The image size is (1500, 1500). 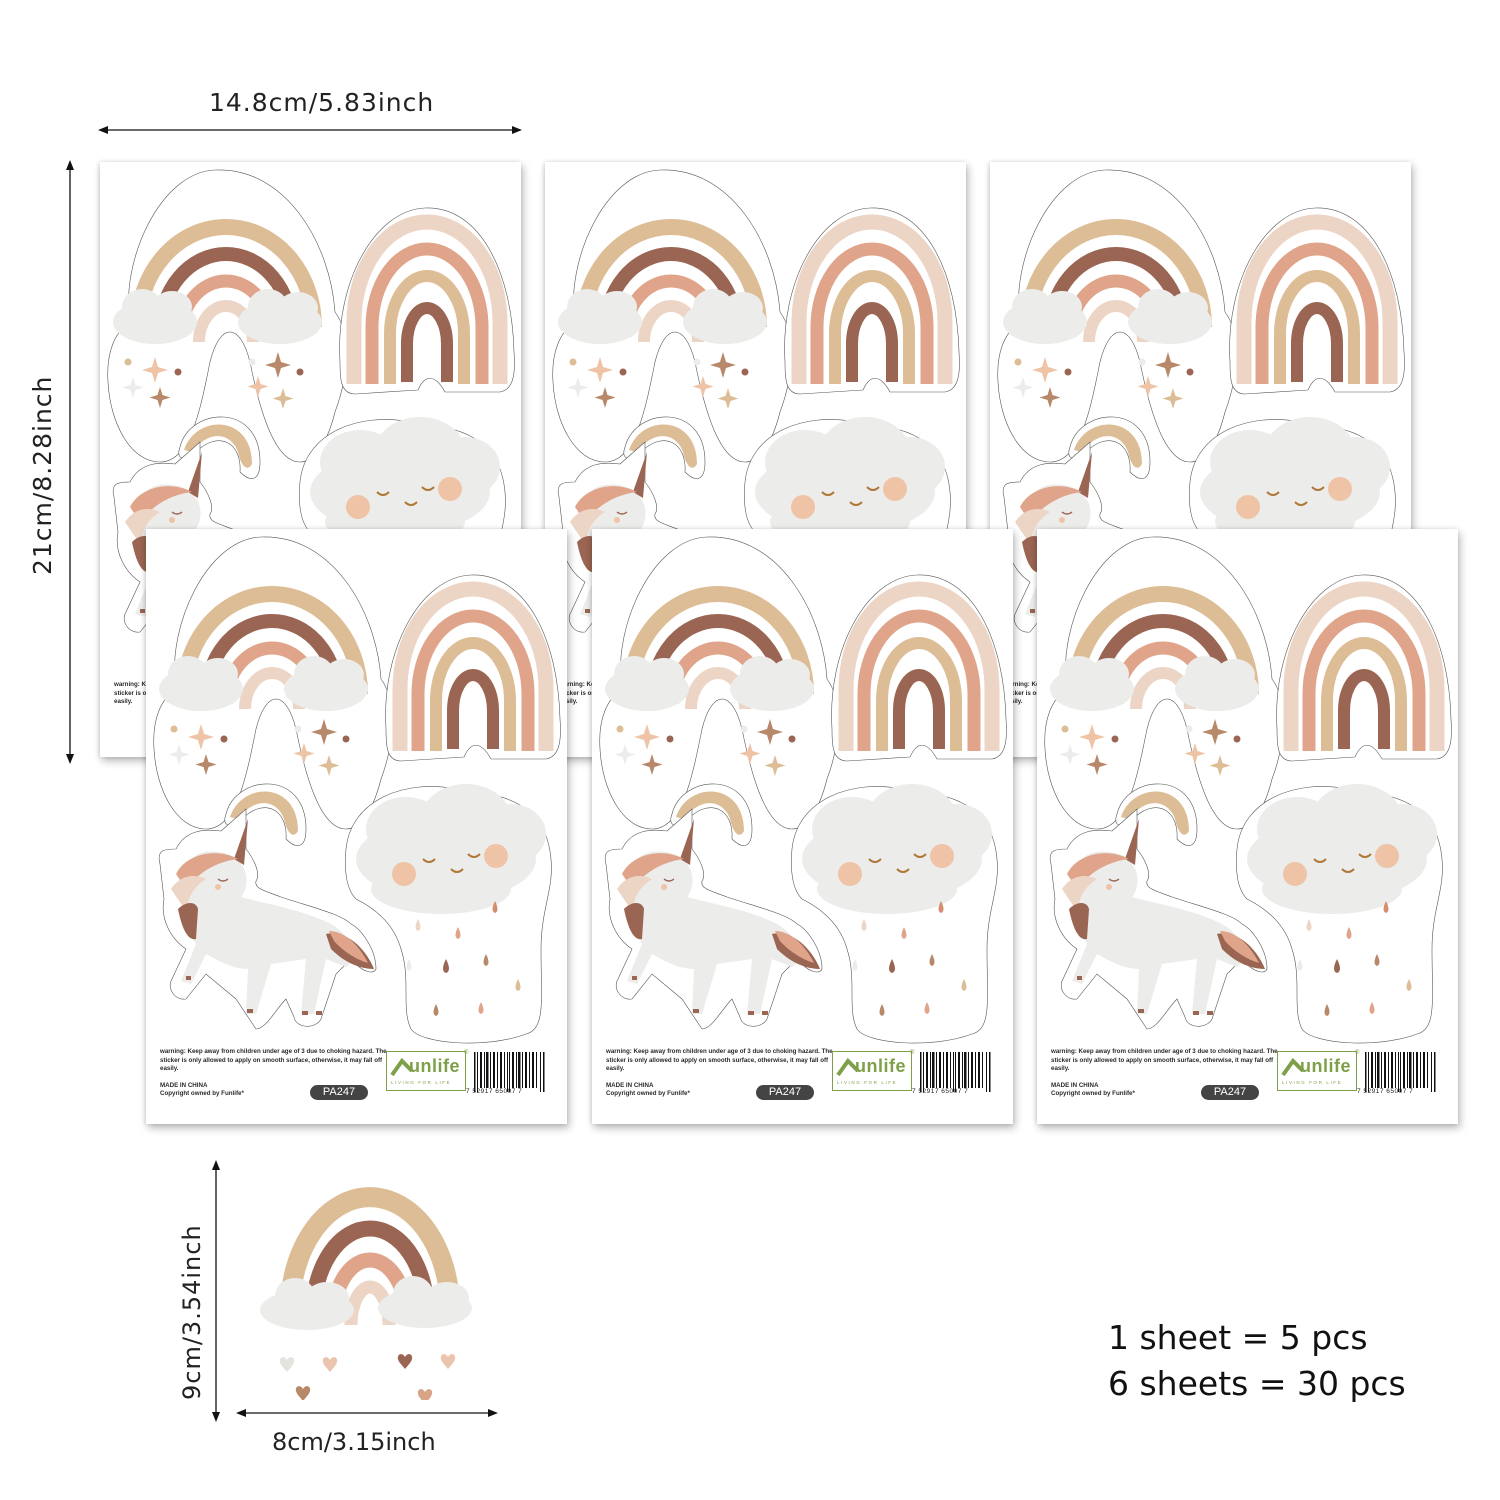 I want to click on single-height-label: 9cm/3.54inch, so click(x=192, y=1312).